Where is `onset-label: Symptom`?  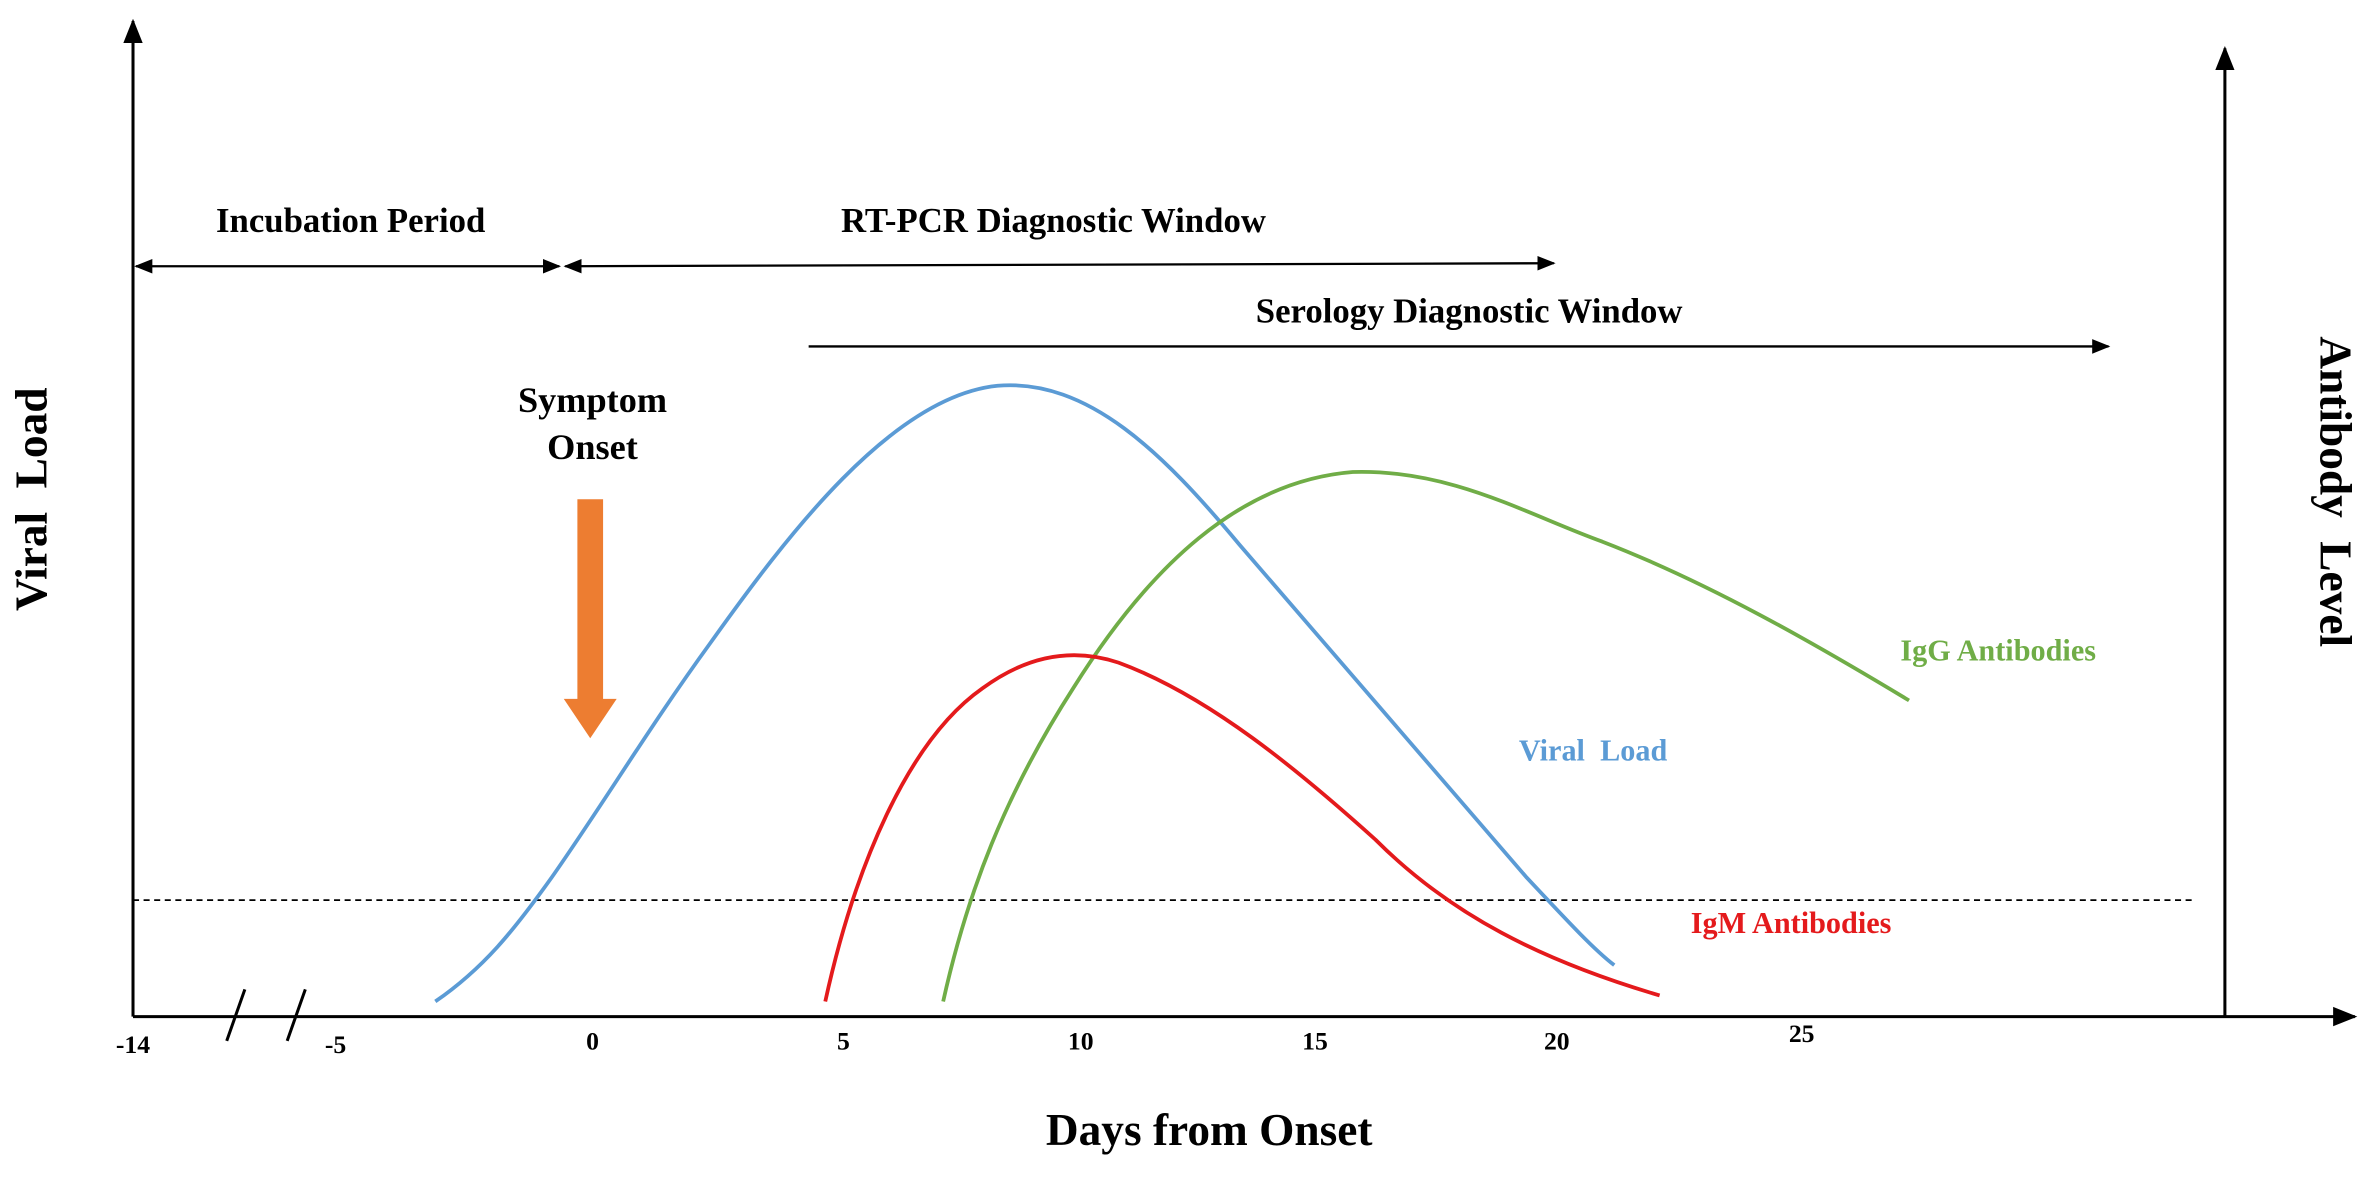
onset-label: Symptom is located at coordinates (592, 400).